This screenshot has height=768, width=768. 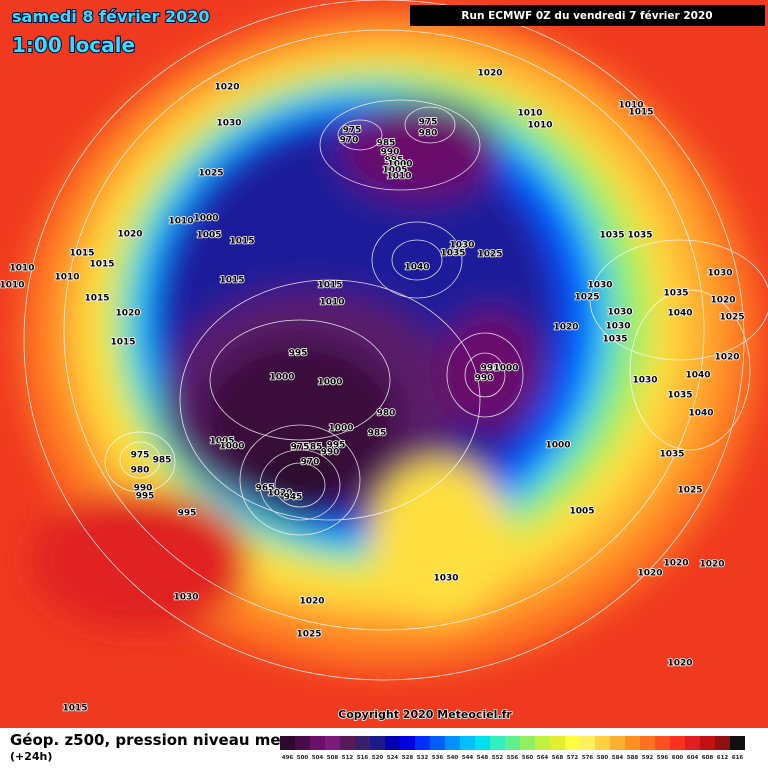 I want to click on pressure-label: 945, so click(x=293, y=498).